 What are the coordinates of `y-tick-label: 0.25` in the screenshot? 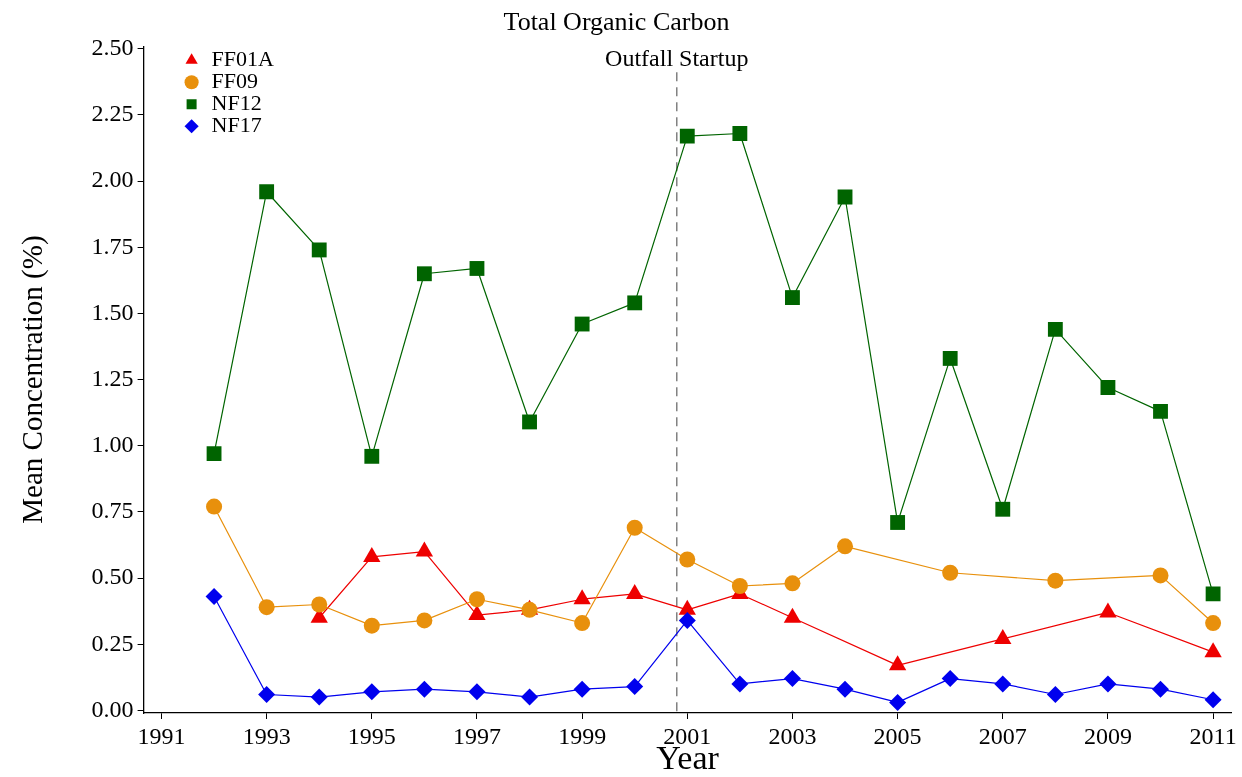 It's located at (112, 642).